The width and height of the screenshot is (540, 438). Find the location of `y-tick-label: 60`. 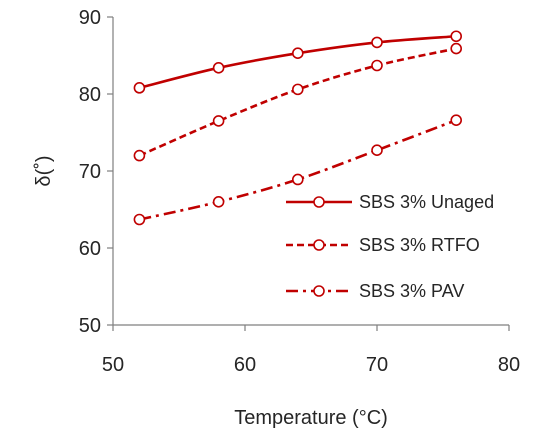

y-tick-label: 60 is located at coordinates (90, 249).